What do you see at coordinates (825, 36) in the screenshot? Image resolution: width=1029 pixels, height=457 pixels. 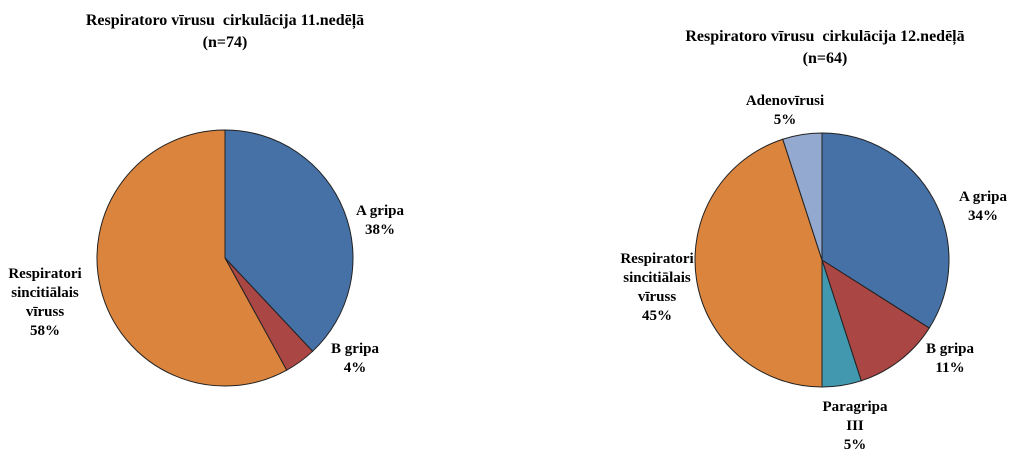 I see `chart-title: Respiratoro vīrusu cirkulācija 12.nedēļā` at bounding box center [825, 36].